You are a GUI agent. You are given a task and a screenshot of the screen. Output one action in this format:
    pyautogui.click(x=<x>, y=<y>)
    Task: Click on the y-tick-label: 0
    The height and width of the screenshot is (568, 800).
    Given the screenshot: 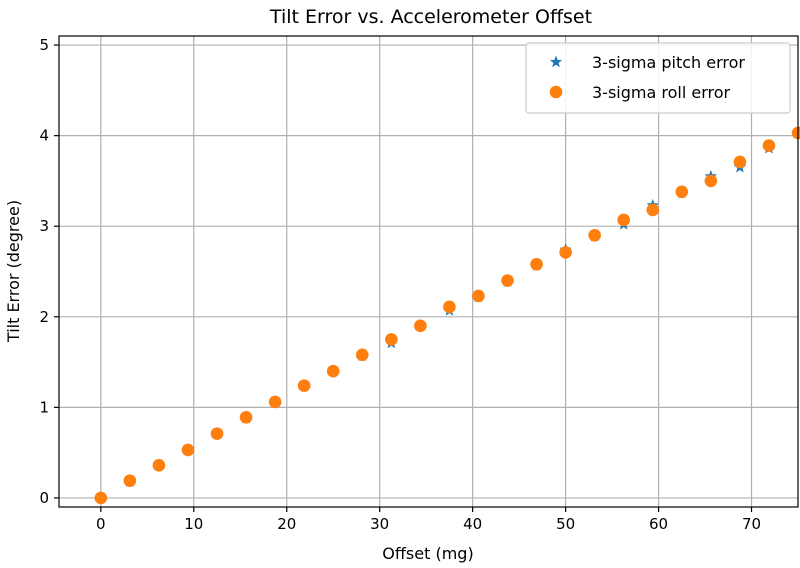 What is the action you would take?
    pyautogui.click(x=44, y=498)
    